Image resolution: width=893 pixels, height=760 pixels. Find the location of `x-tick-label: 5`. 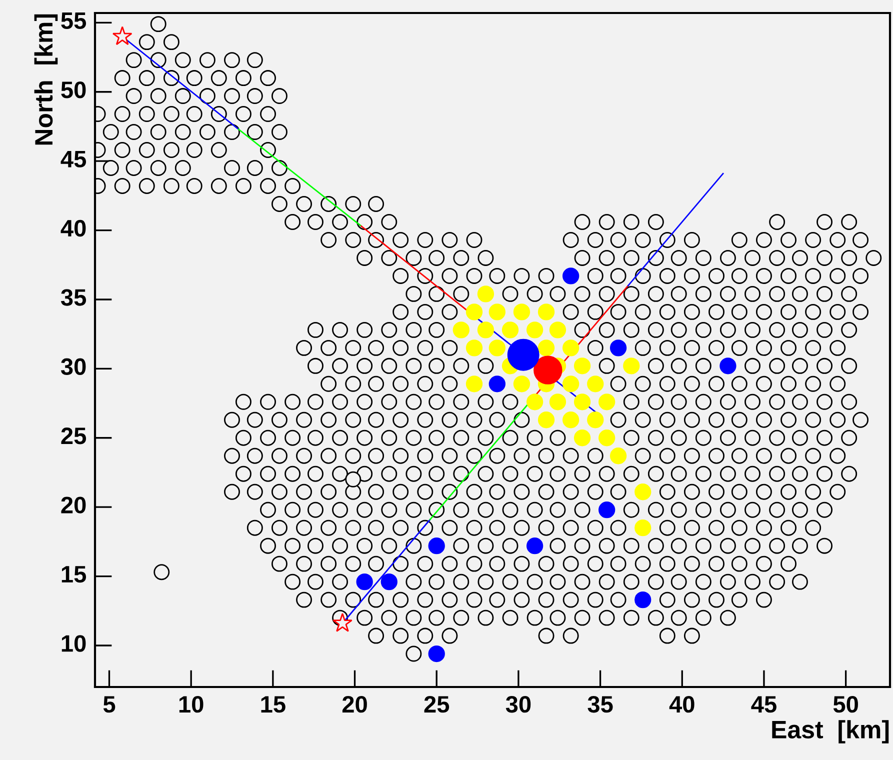

x-tick-label: 5 is located at coordinates (109, 704).